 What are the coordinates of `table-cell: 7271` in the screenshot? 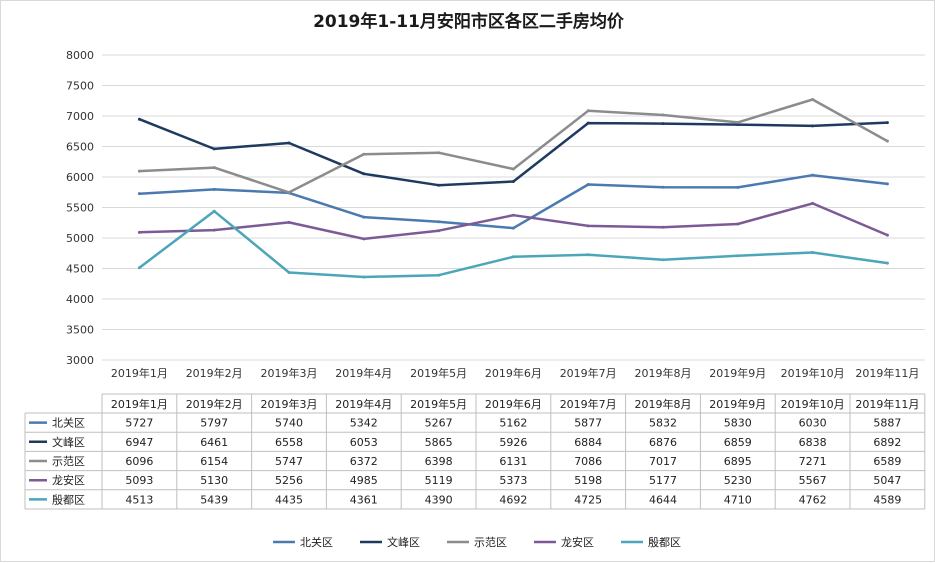 It's located at (813, 461).